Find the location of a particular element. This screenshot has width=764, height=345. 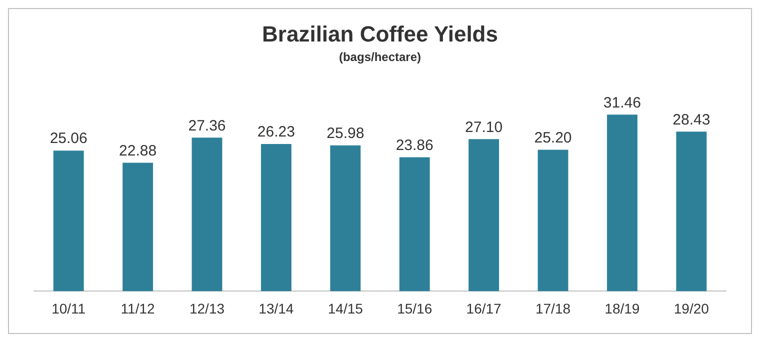

data-label: 27.36 is located at coordinates (207, 125).